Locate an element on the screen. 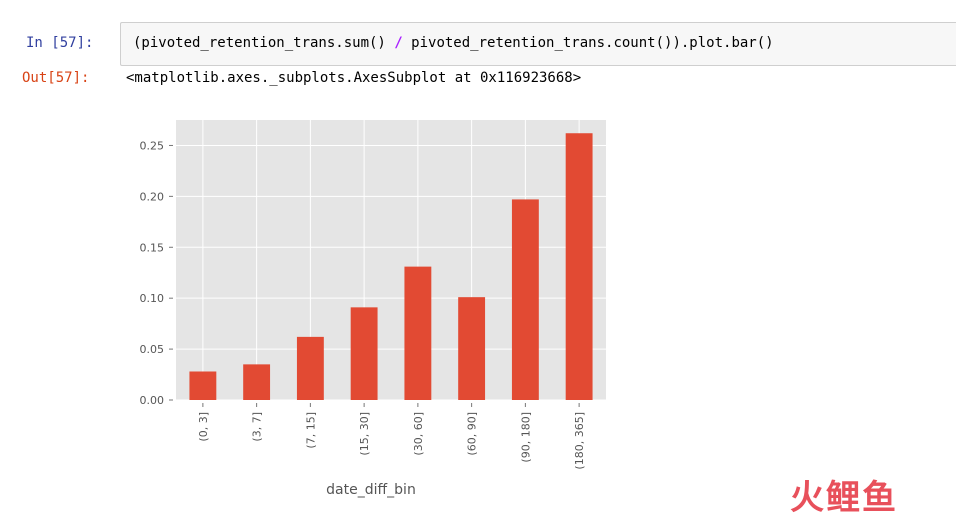 The width and height of the screenshot is (956, 519). y-tick-label: 0.10 is located at coordinates (152, 298).